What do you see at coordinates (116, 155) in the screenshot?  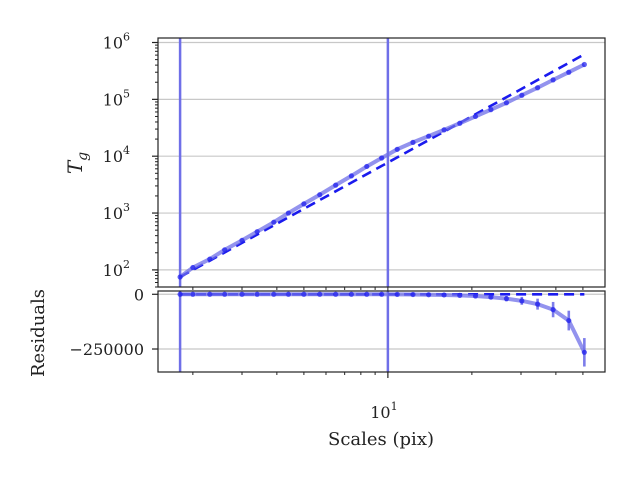 I see `main-y-tick-label: 10⁴` at bounding box center [116, 155].